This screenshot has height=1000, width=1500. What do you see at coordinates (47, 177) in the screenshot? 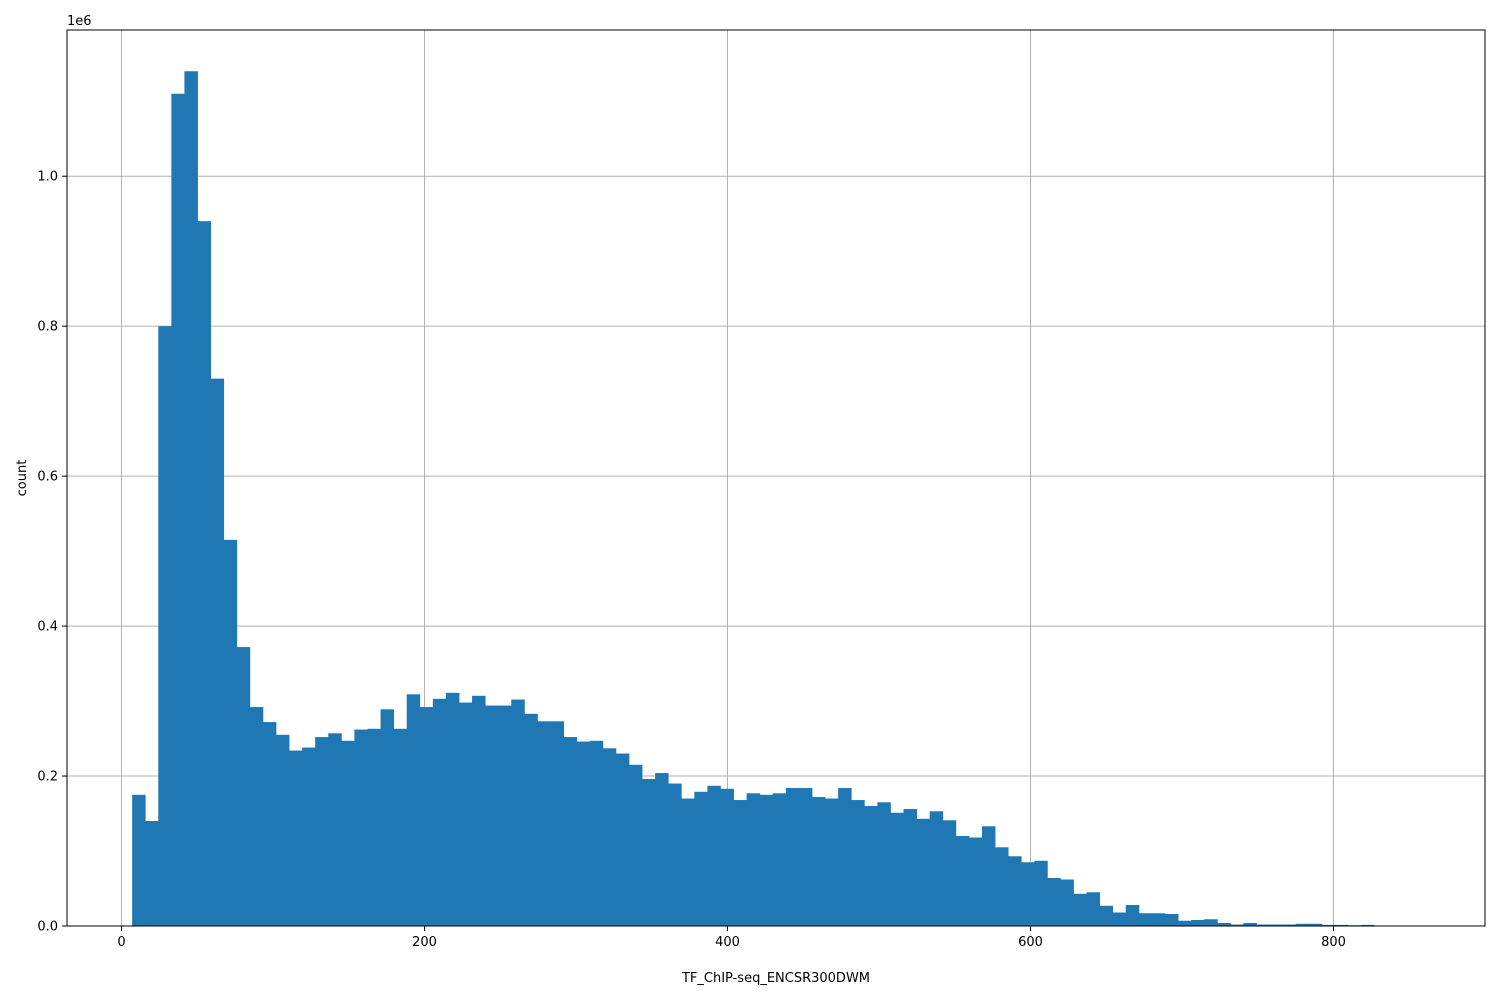
I see `y-tick-label: 1.0` at bounding box center [47, 177].